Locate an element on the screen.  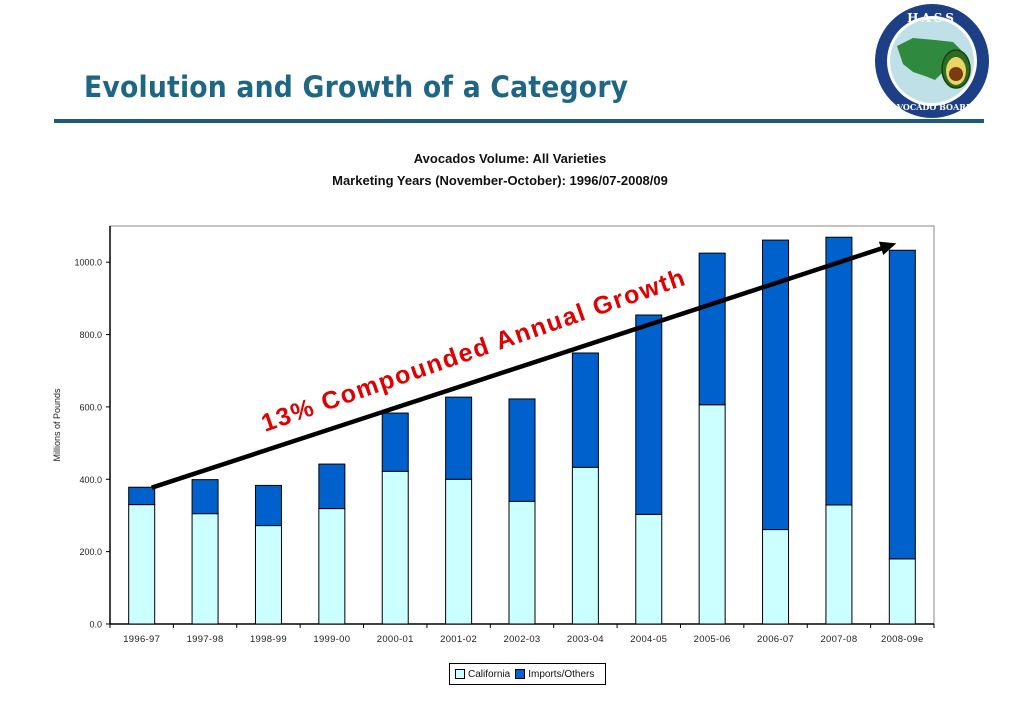
title-divider is located at coordinates (519, 121).